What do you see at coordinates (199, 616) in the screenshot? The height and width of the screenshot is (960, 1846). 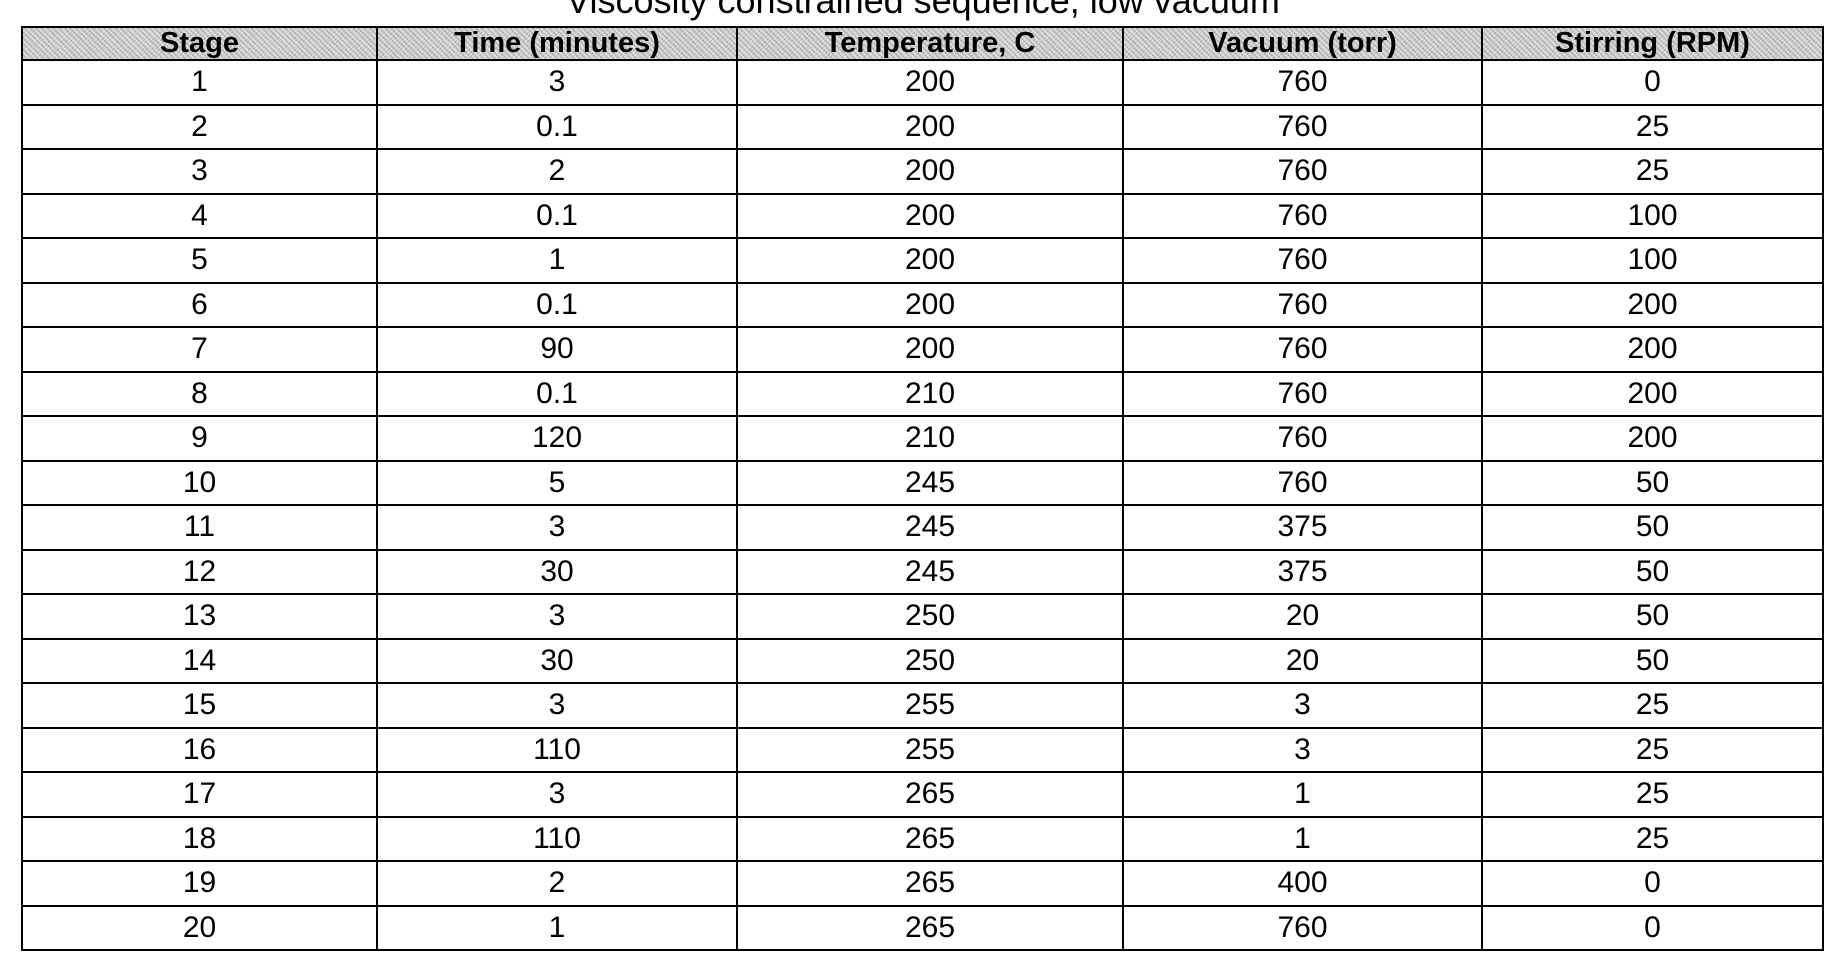 I see `table-cell: 13` at bounding box center [199, 616].